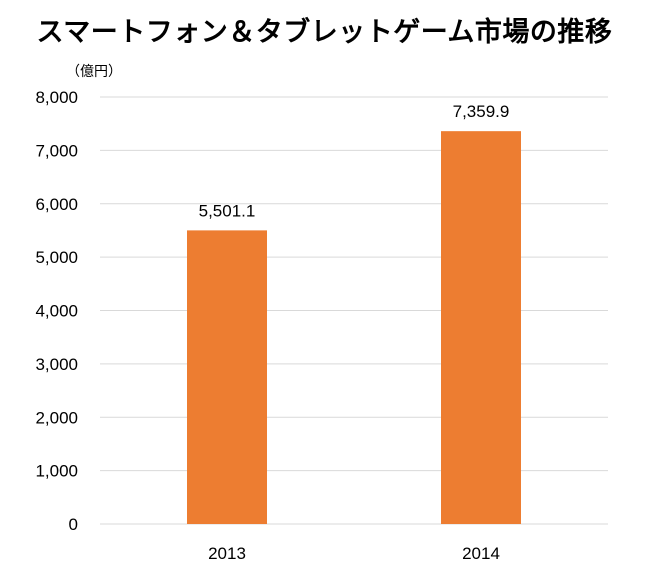  What do you see at coordinates (94, 72) in the screenshot?
I see `y-axis-unit-label: （億円）` at bounding box center [94, 72].